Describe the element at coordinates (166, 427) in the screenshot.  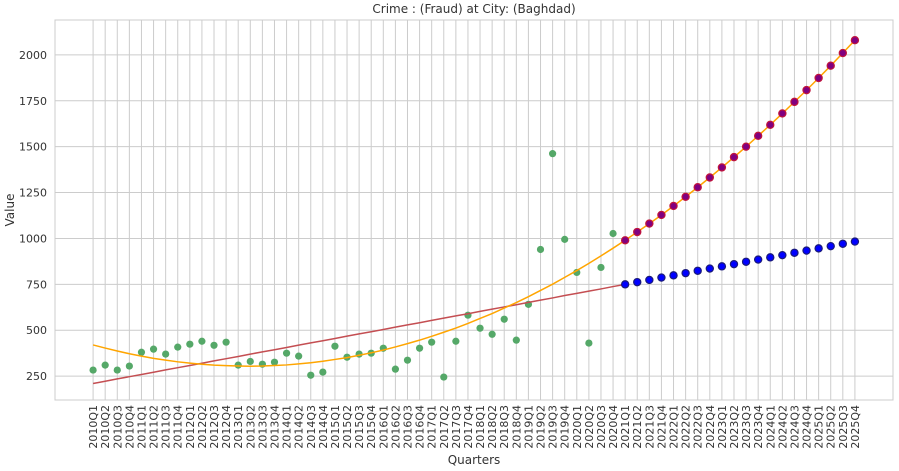
I see `x-tick-label: 2011Q3` at that location.